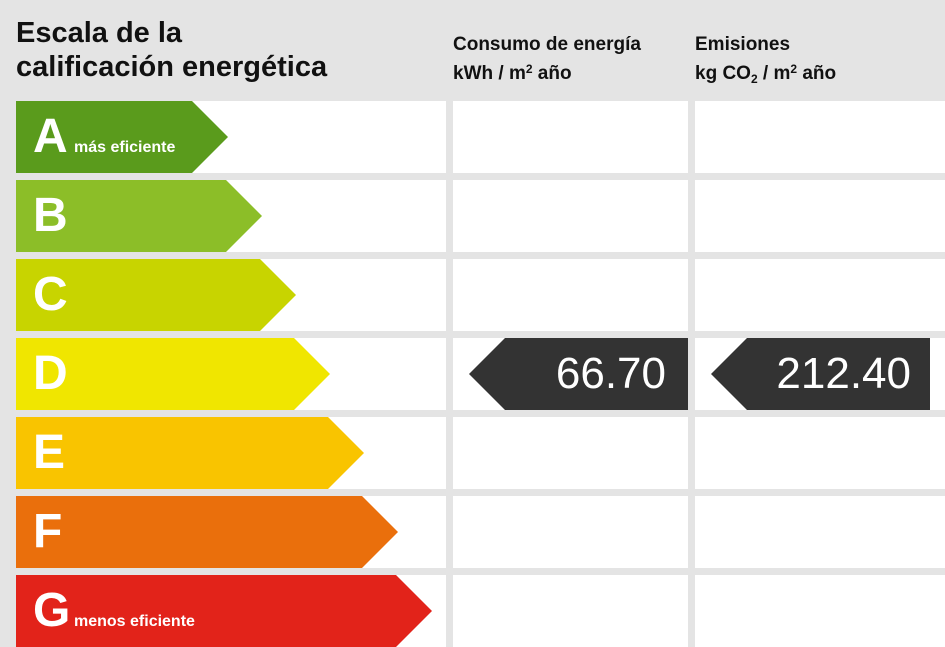  What do you see at coordinates (743, 44) in the screenshot?
I see `emission-header-label: Emisiones` at bounding box center [743, 44].